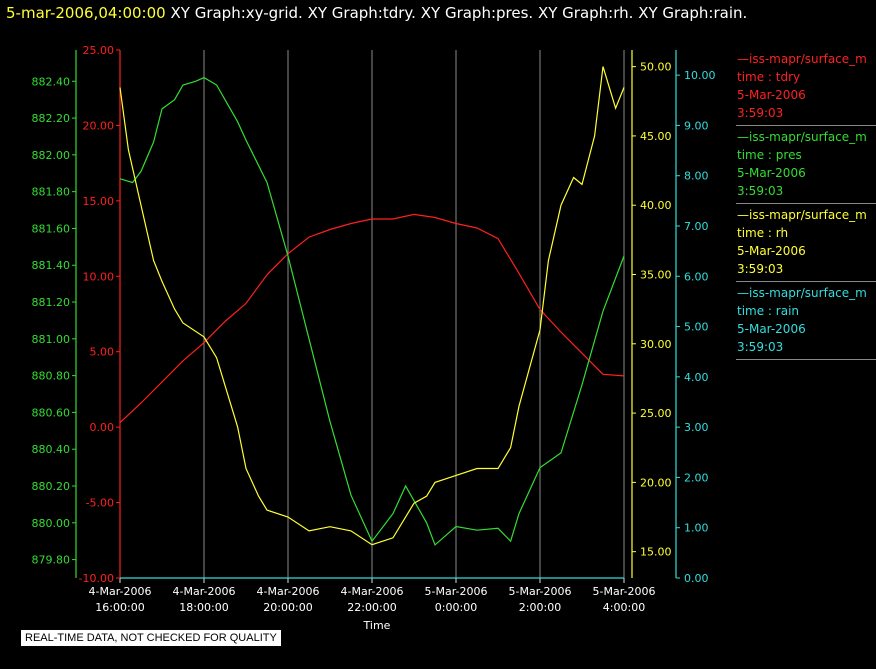 The image size is (876, 669). What do you see at coordinates (371, 607) in the screenshot?
I see `x-tick-label: 22:00:00` at bounding box center [371, 607].